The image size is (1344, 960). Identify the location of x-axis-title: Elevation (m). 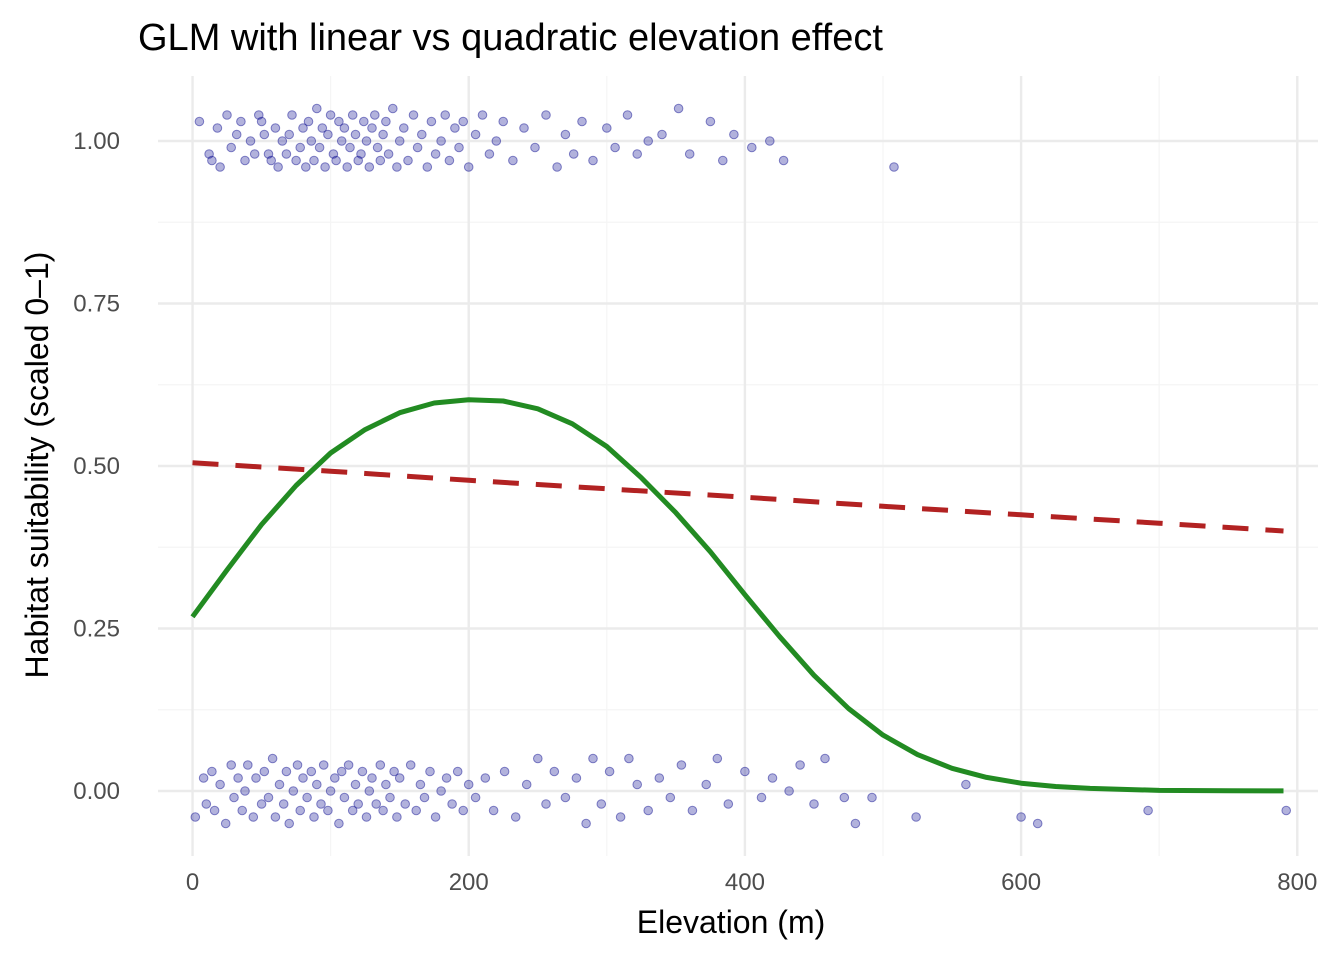
(731, 922).